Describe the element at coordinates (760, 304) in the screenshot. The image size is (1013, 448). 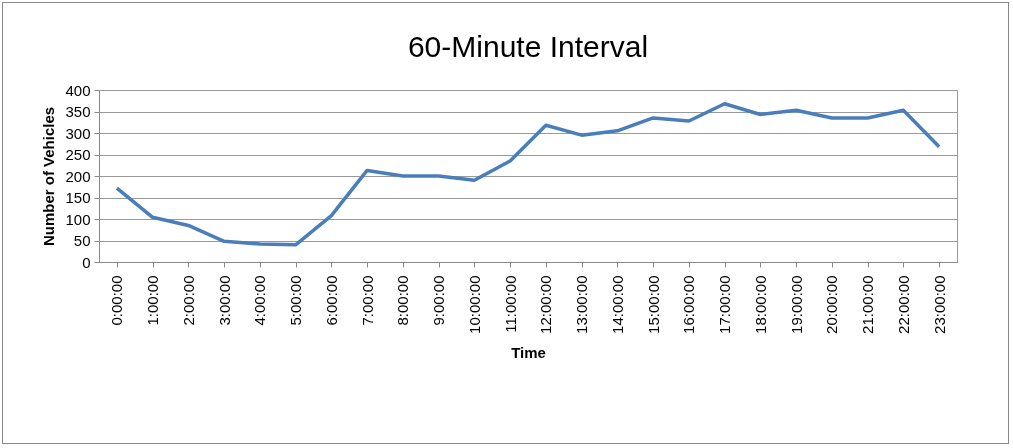
I see `x-tick-label: 18:00:00` at that location.